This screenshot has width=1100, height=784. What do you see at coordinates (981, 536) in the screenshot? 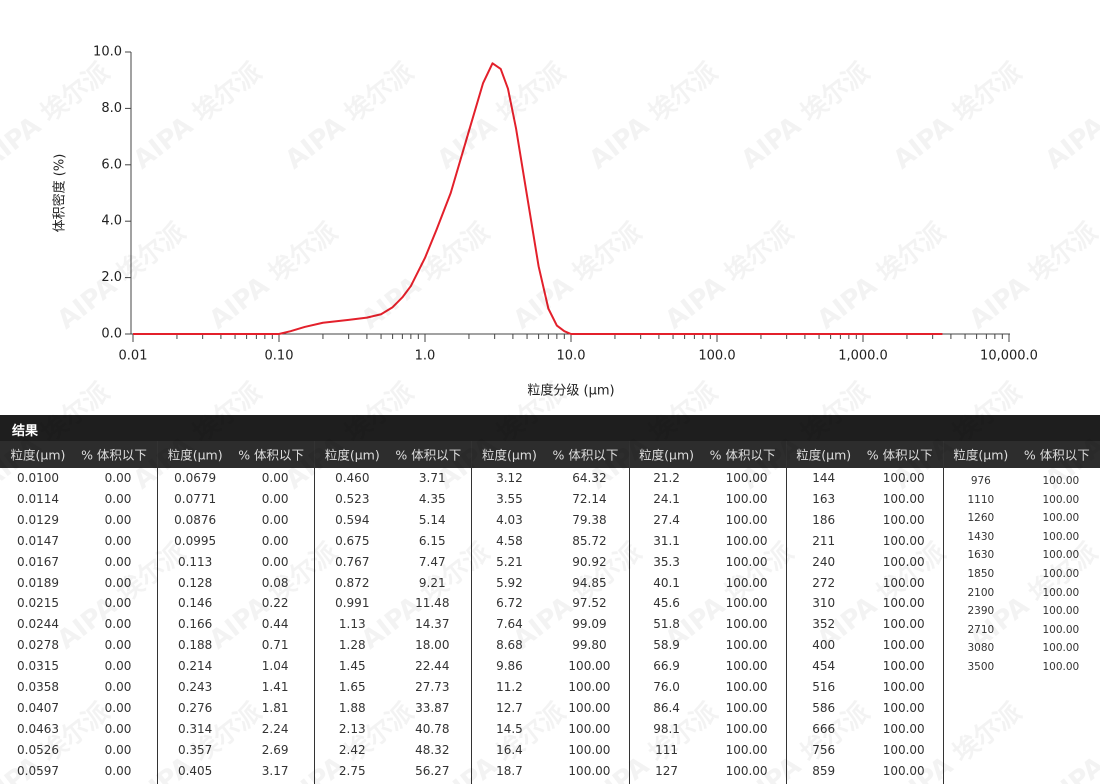
I see `size-cell: 1430` at bounding box center [981, 536].